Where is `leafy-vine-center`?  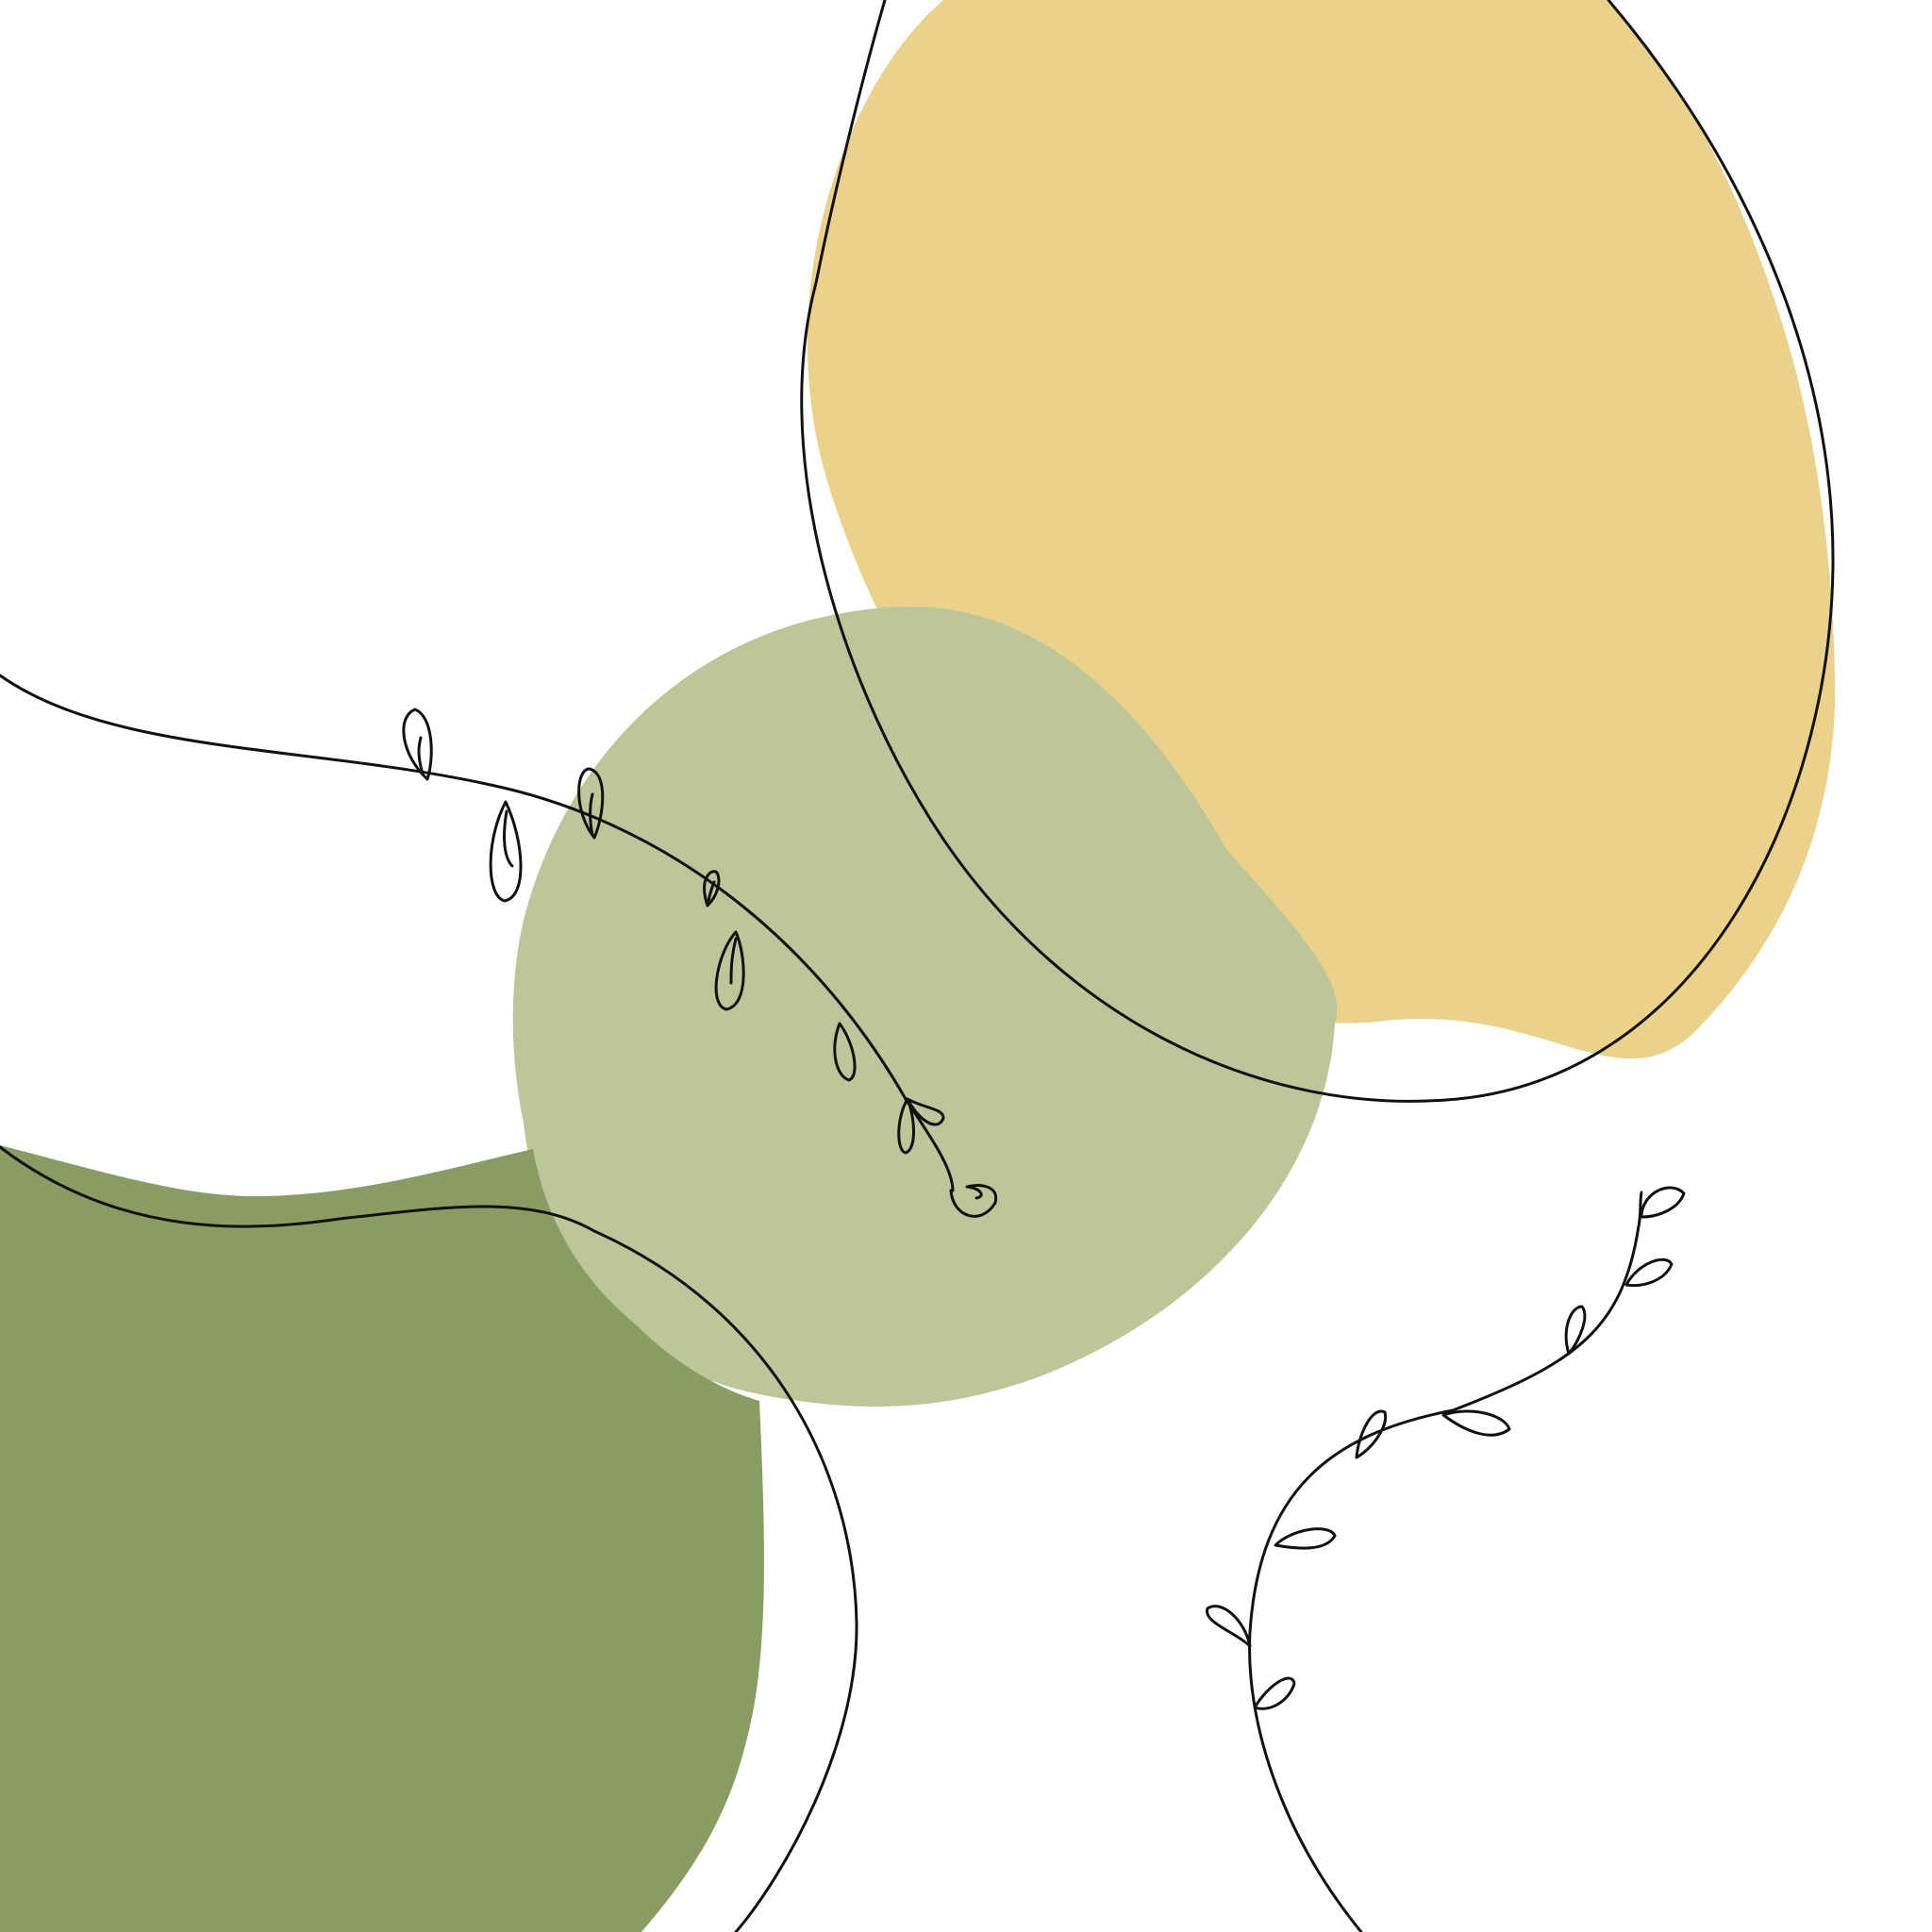
leafy-vine-center is located at coordinates (499, 946).